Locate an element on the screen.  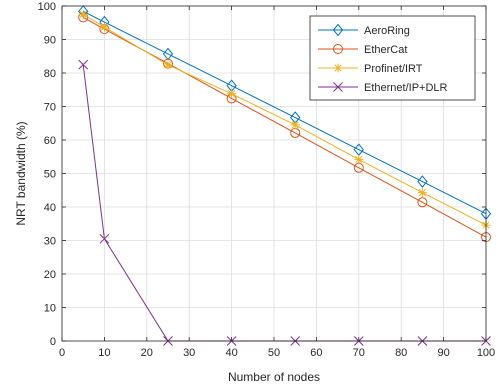
y-axis-label: NRT bandwidth (%) is located at coordinates (21, 173).